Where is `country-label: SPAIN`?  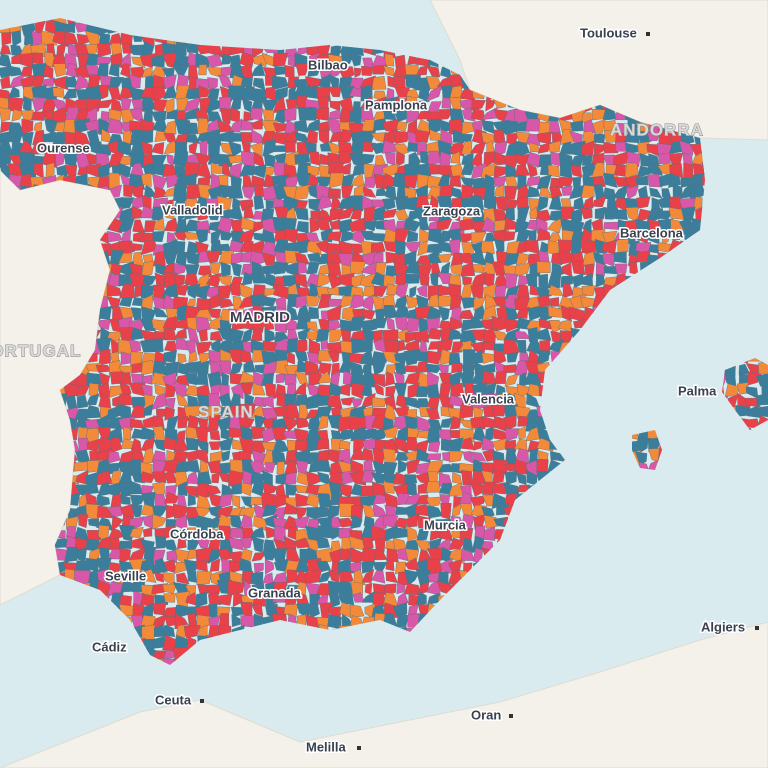
country-label: SPAIN is located at coordinates (226, 411).